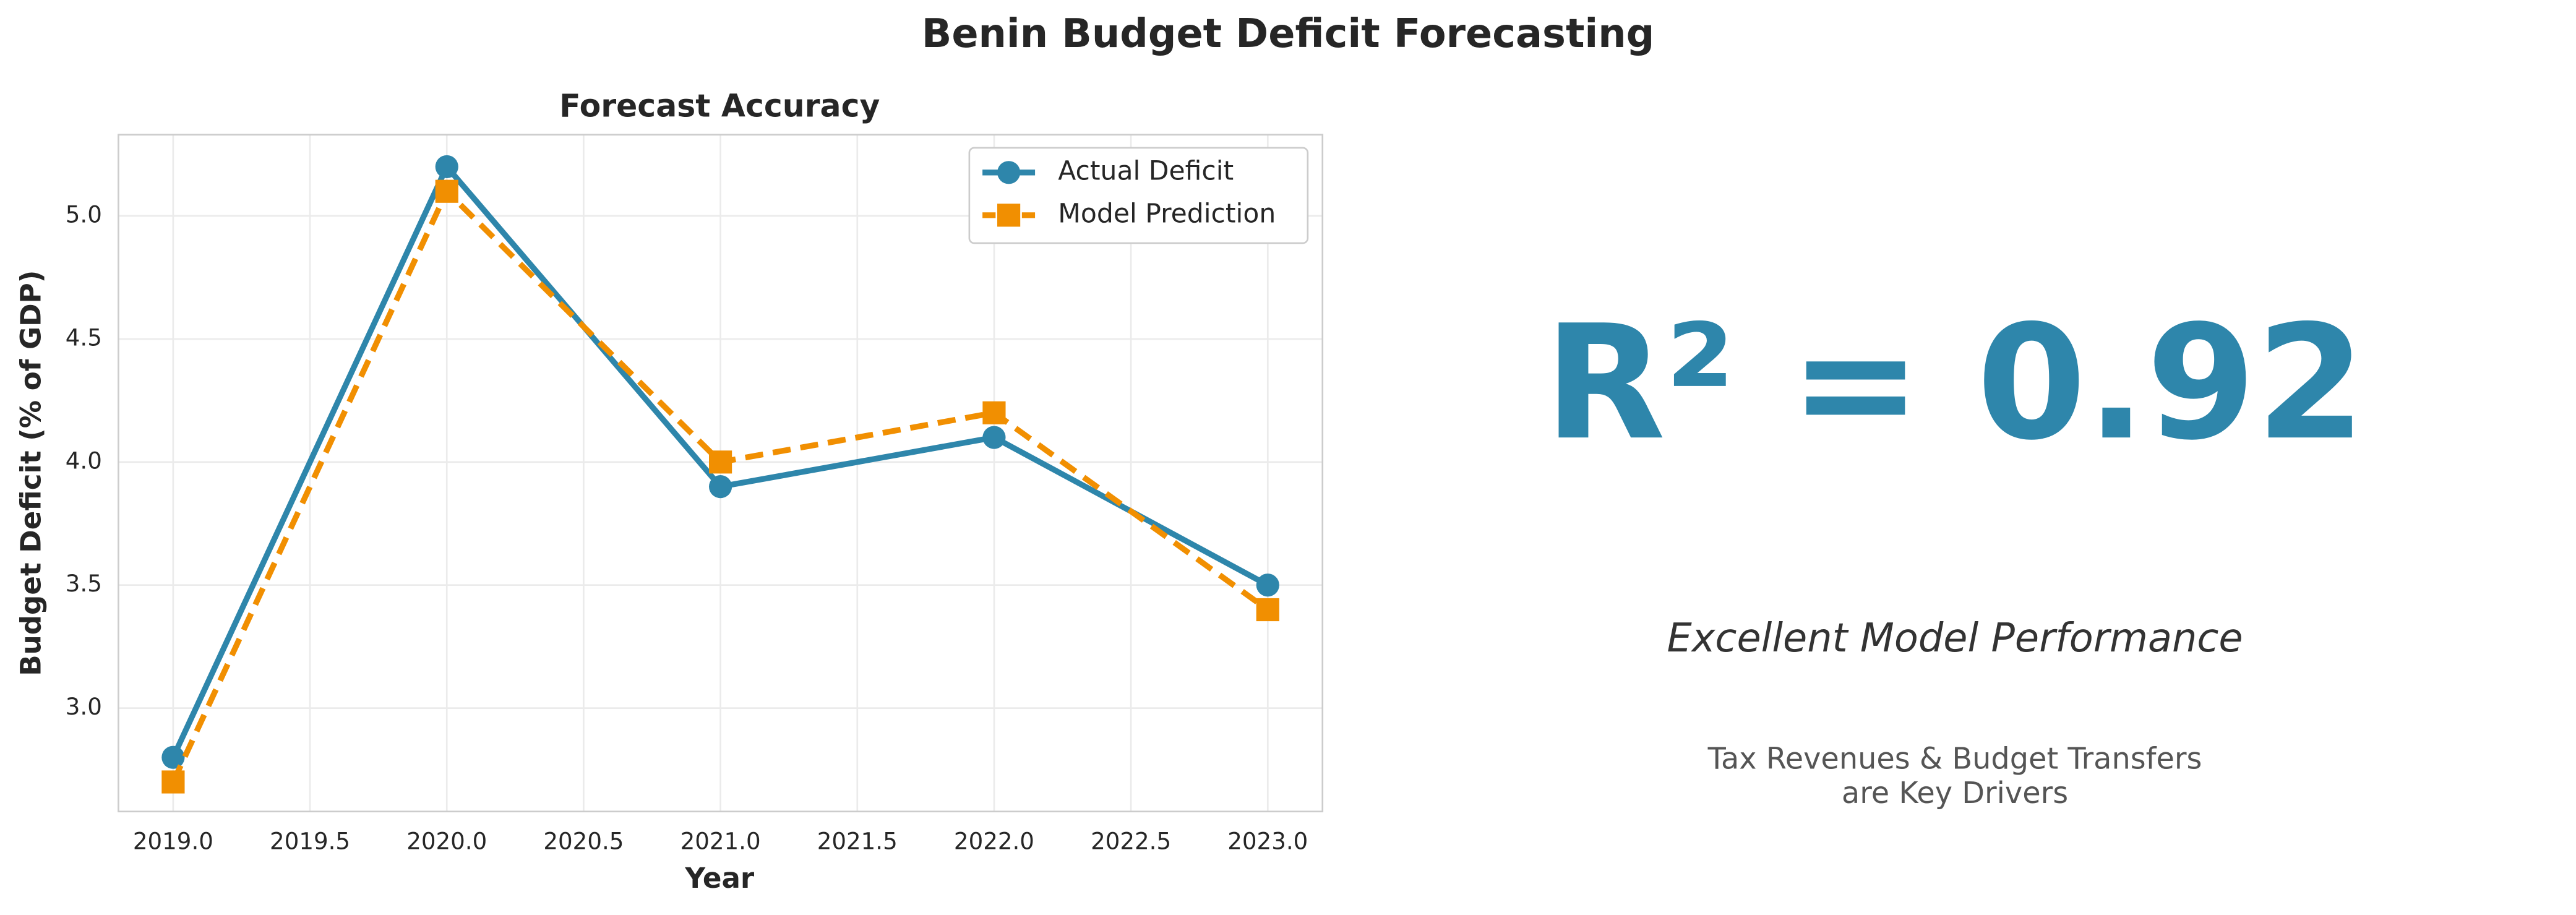 This screenshot has width=2576, height=915. I want to click on x-tick-label: 2022.5, so click(1131, 841).